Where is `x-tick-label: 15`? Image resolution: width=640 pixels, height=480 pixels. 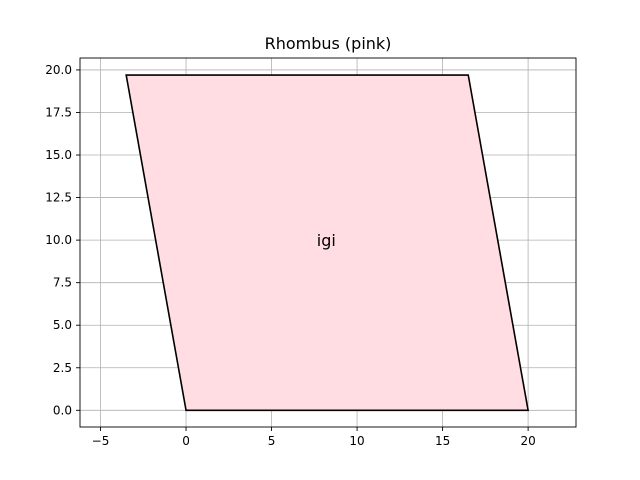 x-tick-label: 15 is located at coordinates (442, 441).